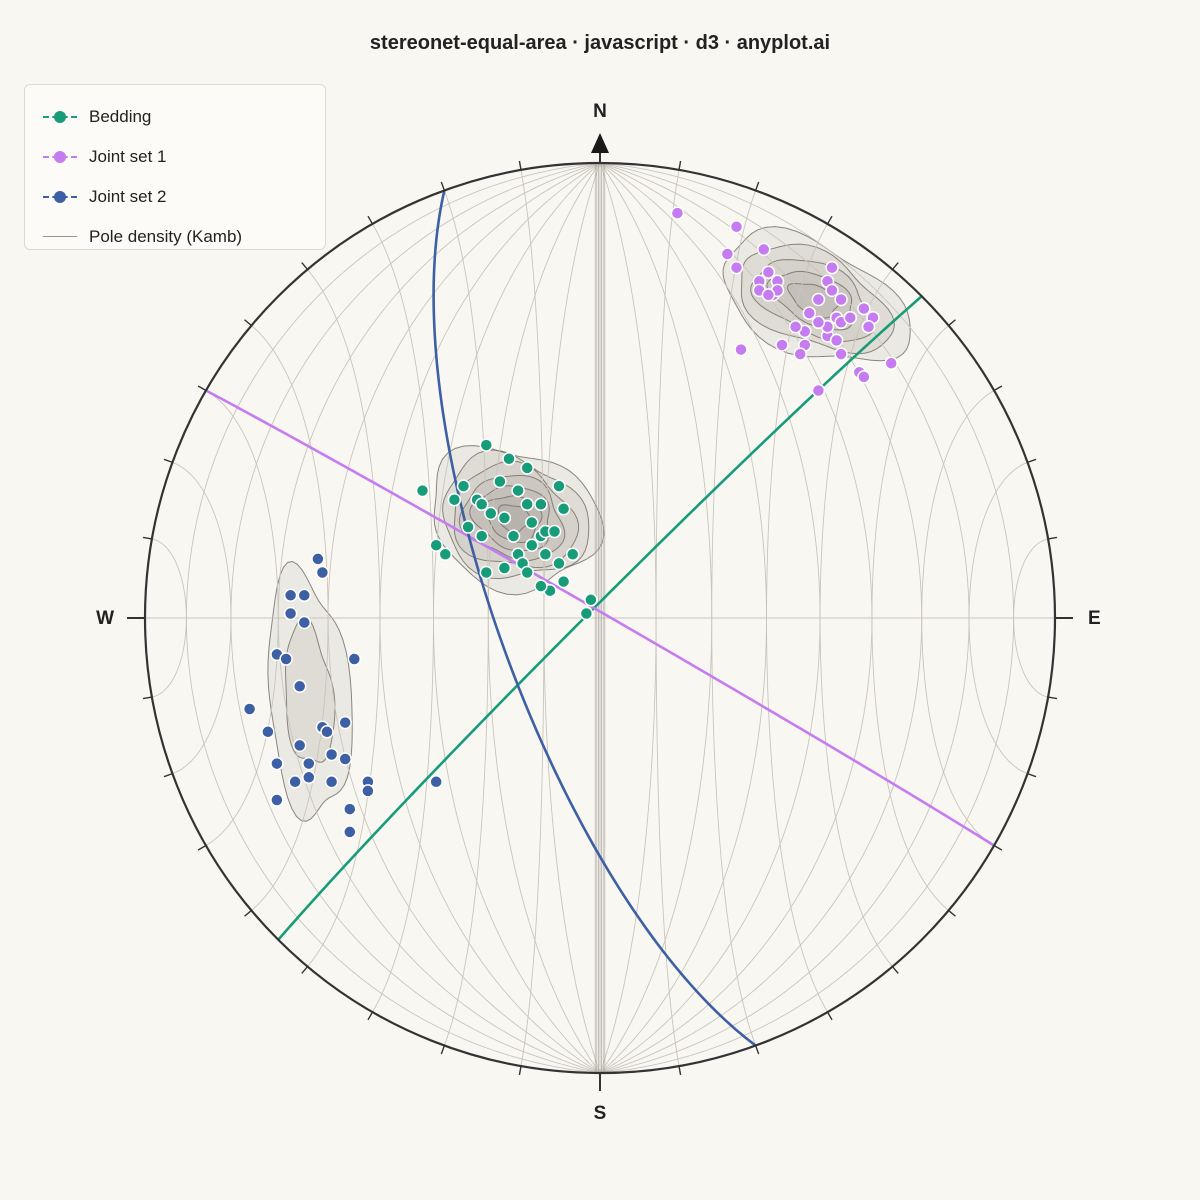 The height and width of the screenshot is (1200, 1200). Describe the element at coordinates (120, 116) in the screenshot. I see `legend-label: Bedding` at that location.